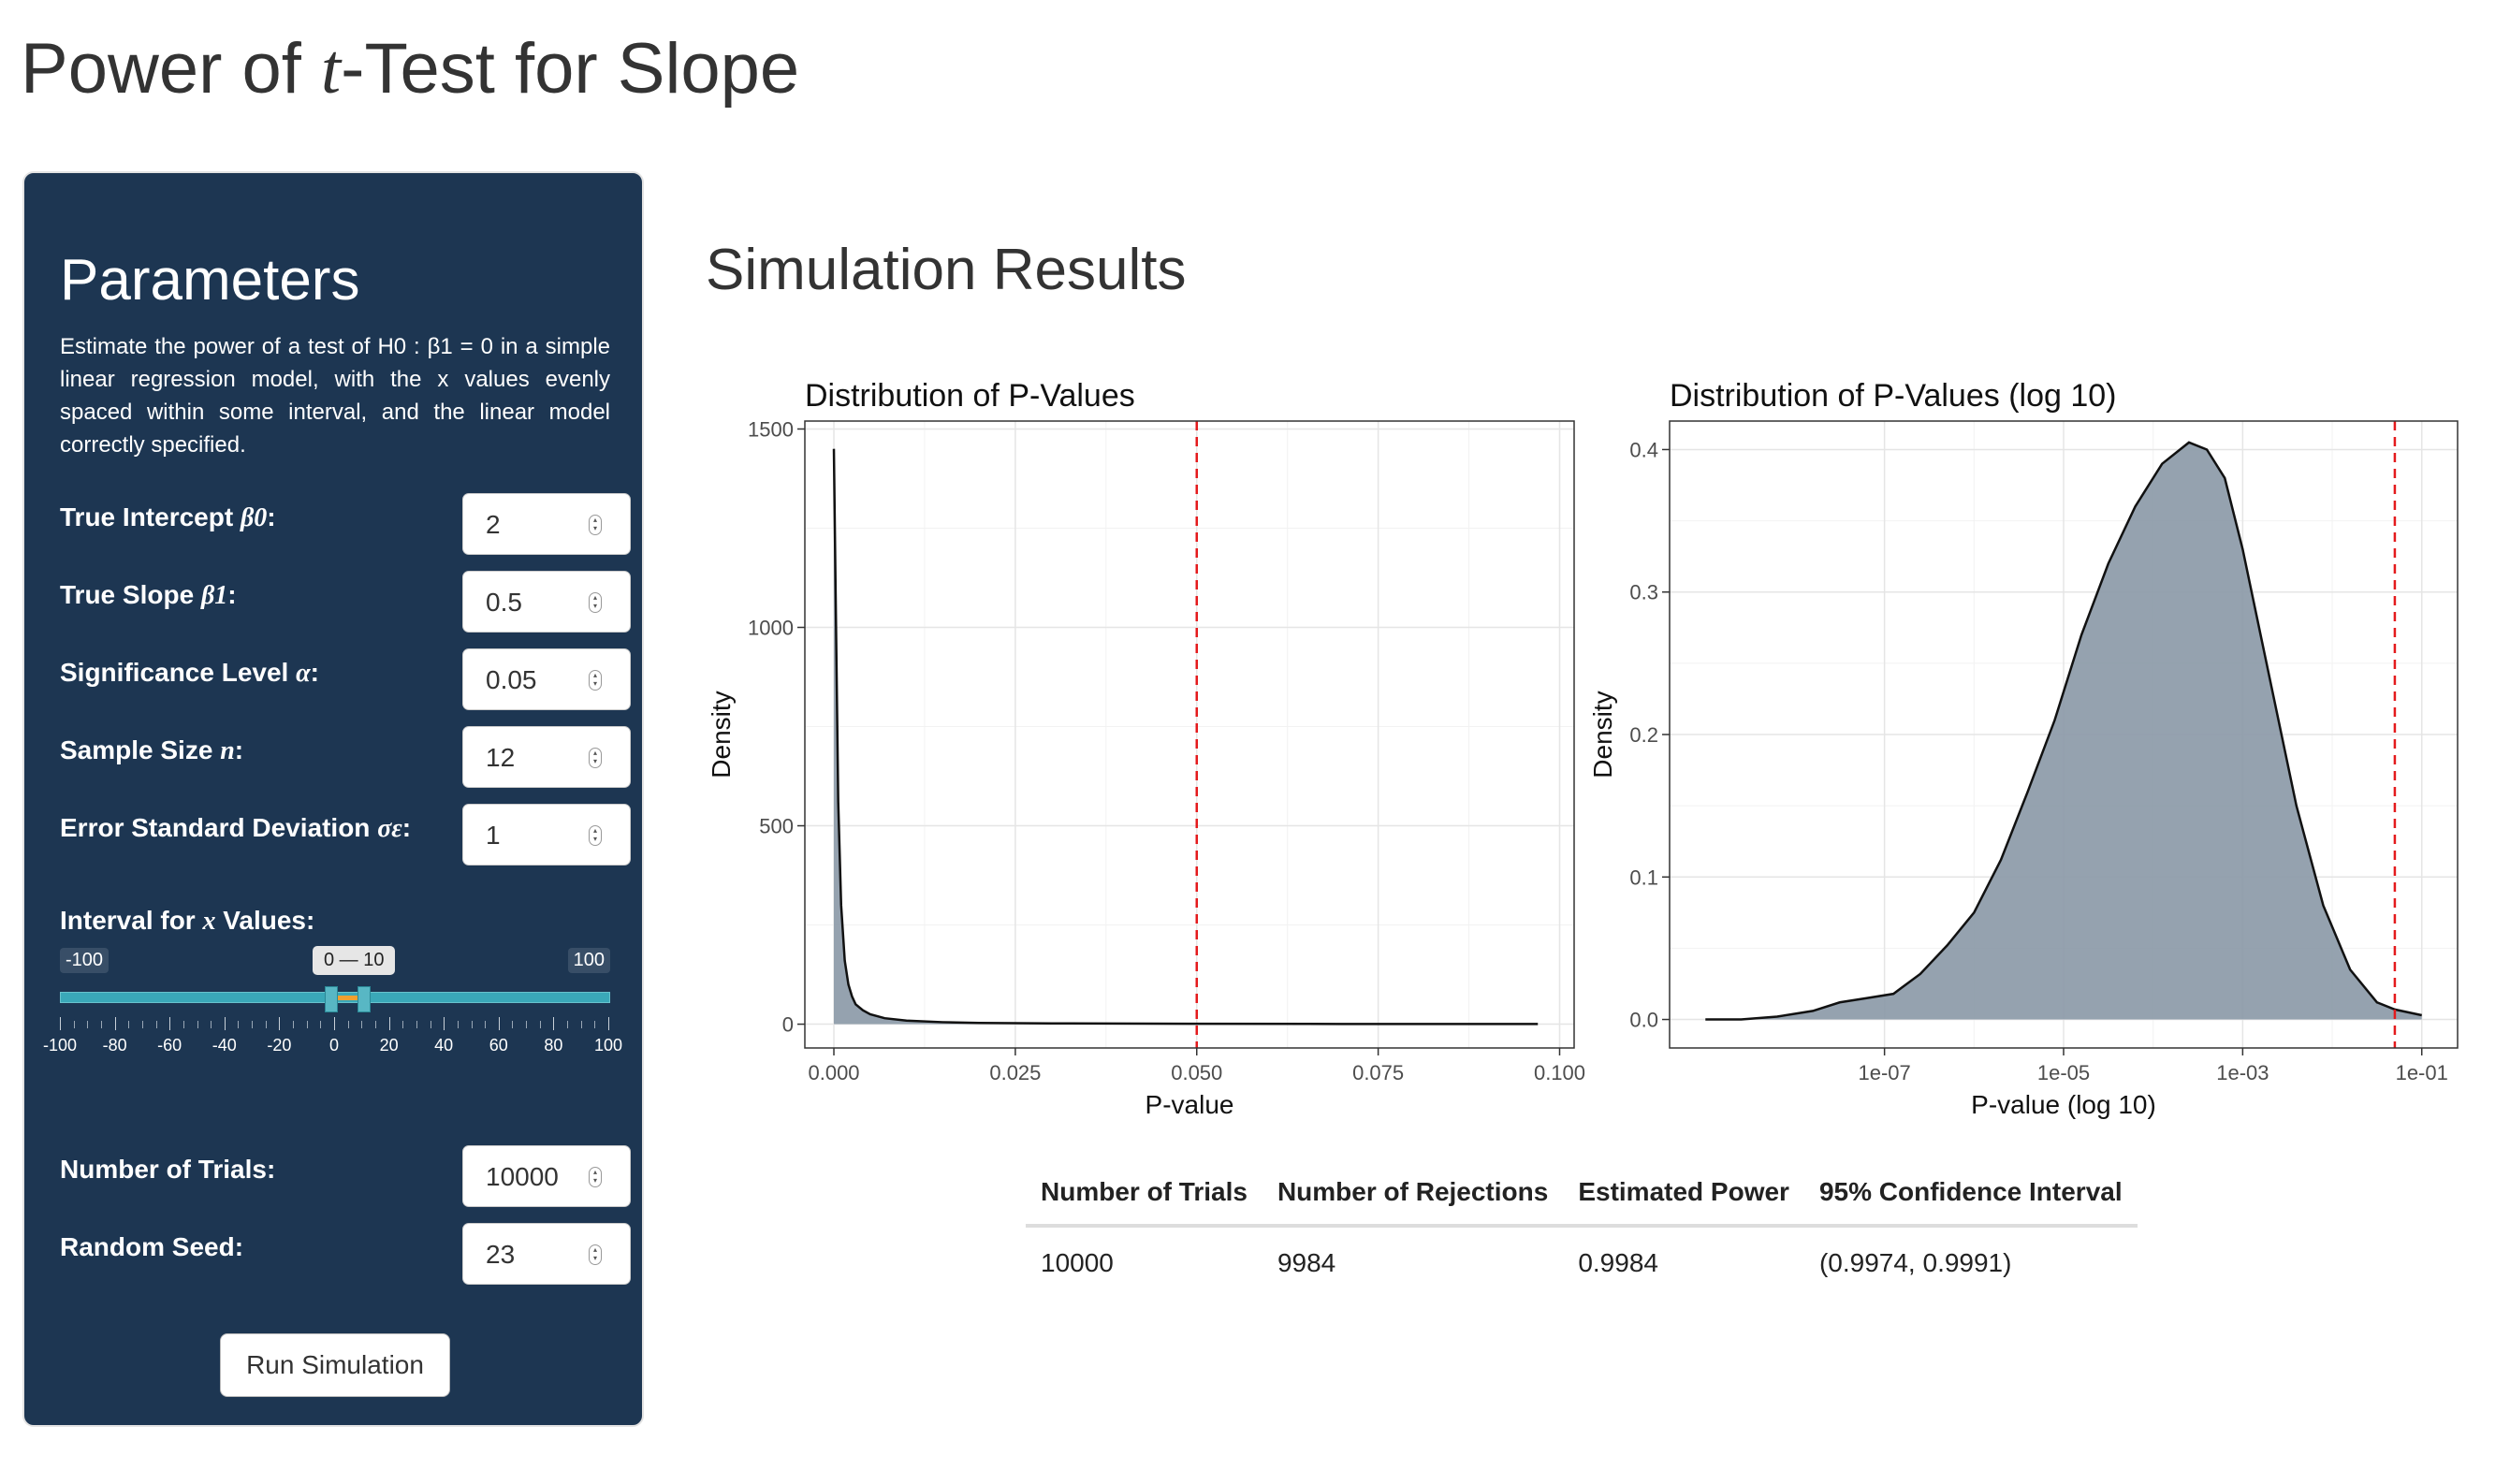 The width and height of the screenshot is (2510, 1484). I want to click on alpha-value: 0.05, so click(512, 679).